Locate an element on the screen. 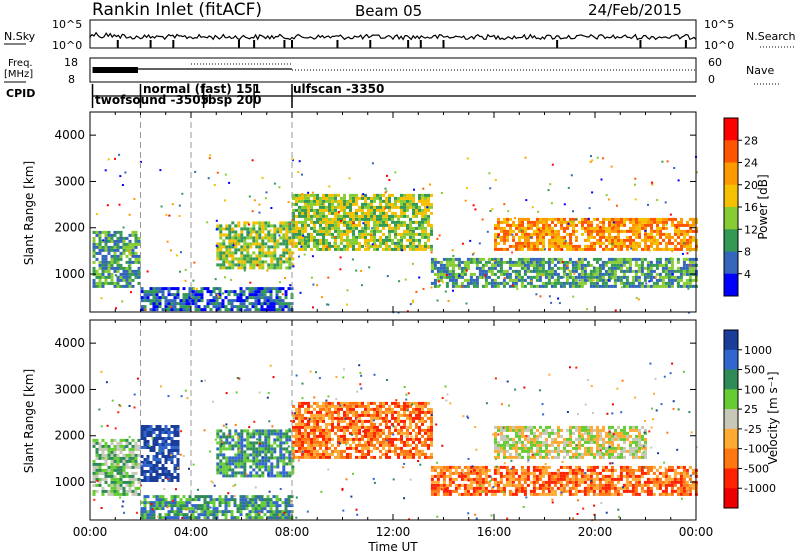 This screenshot has height=554, width=800. colorbar-tick-label: 4 is located at coordinates (747, 274).